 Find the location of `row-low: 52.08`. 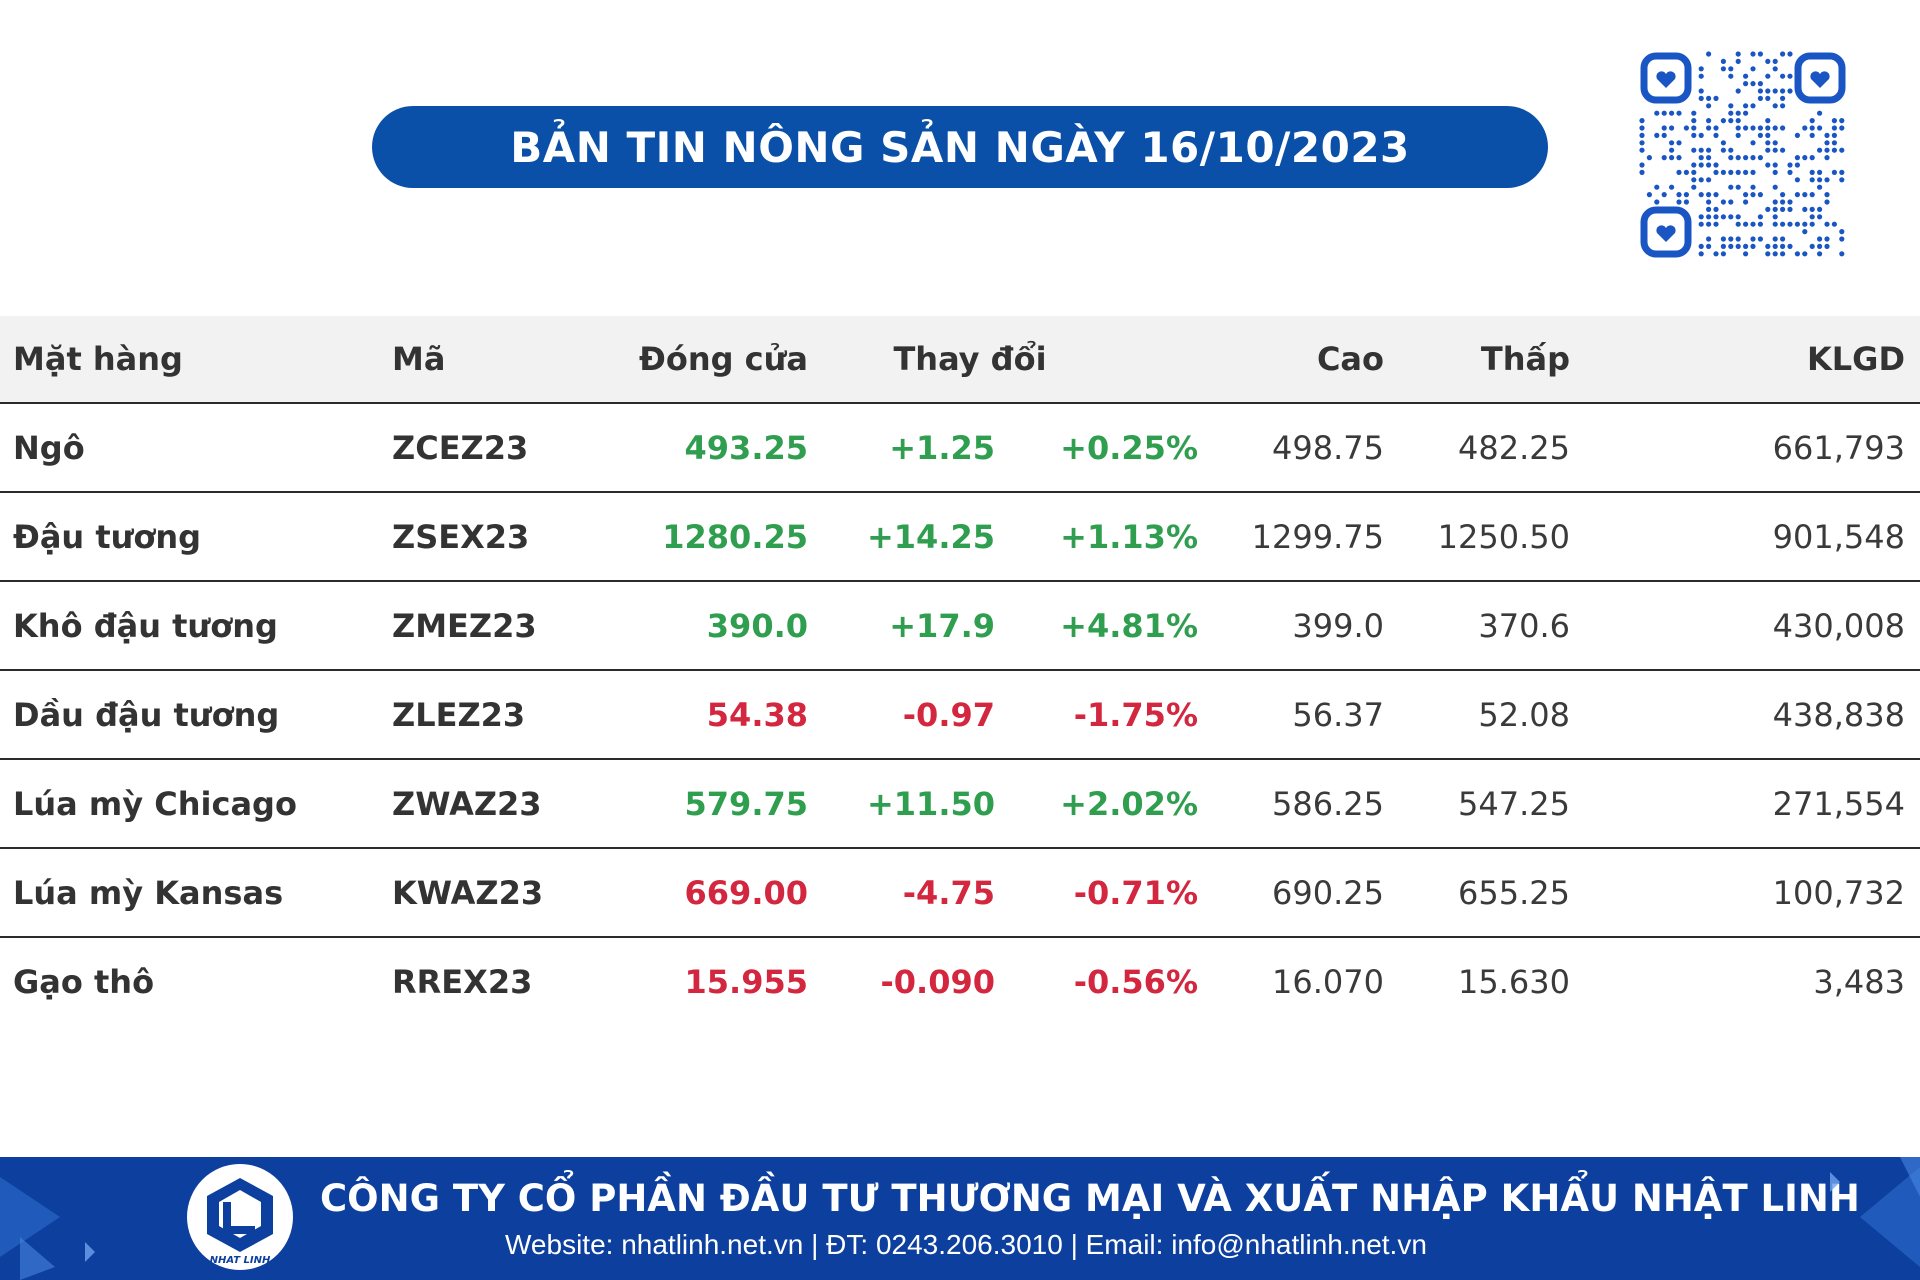

row-low: 52.08 is located at coordinates (1524, 714).